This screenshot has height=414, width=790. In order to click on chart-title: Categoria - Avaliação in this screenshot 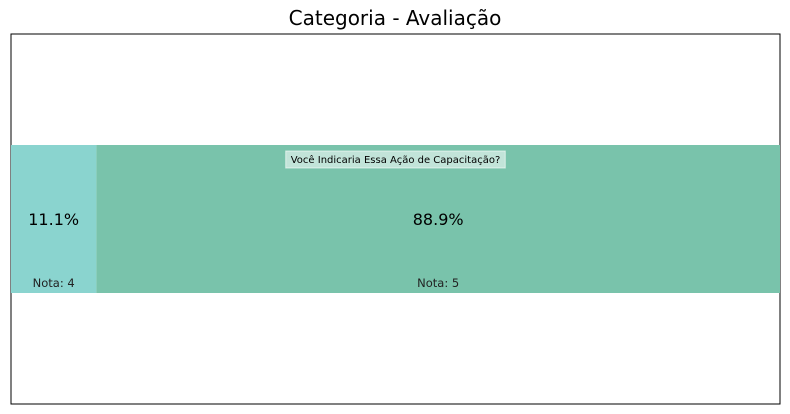, I will do `click(395, 18)`.